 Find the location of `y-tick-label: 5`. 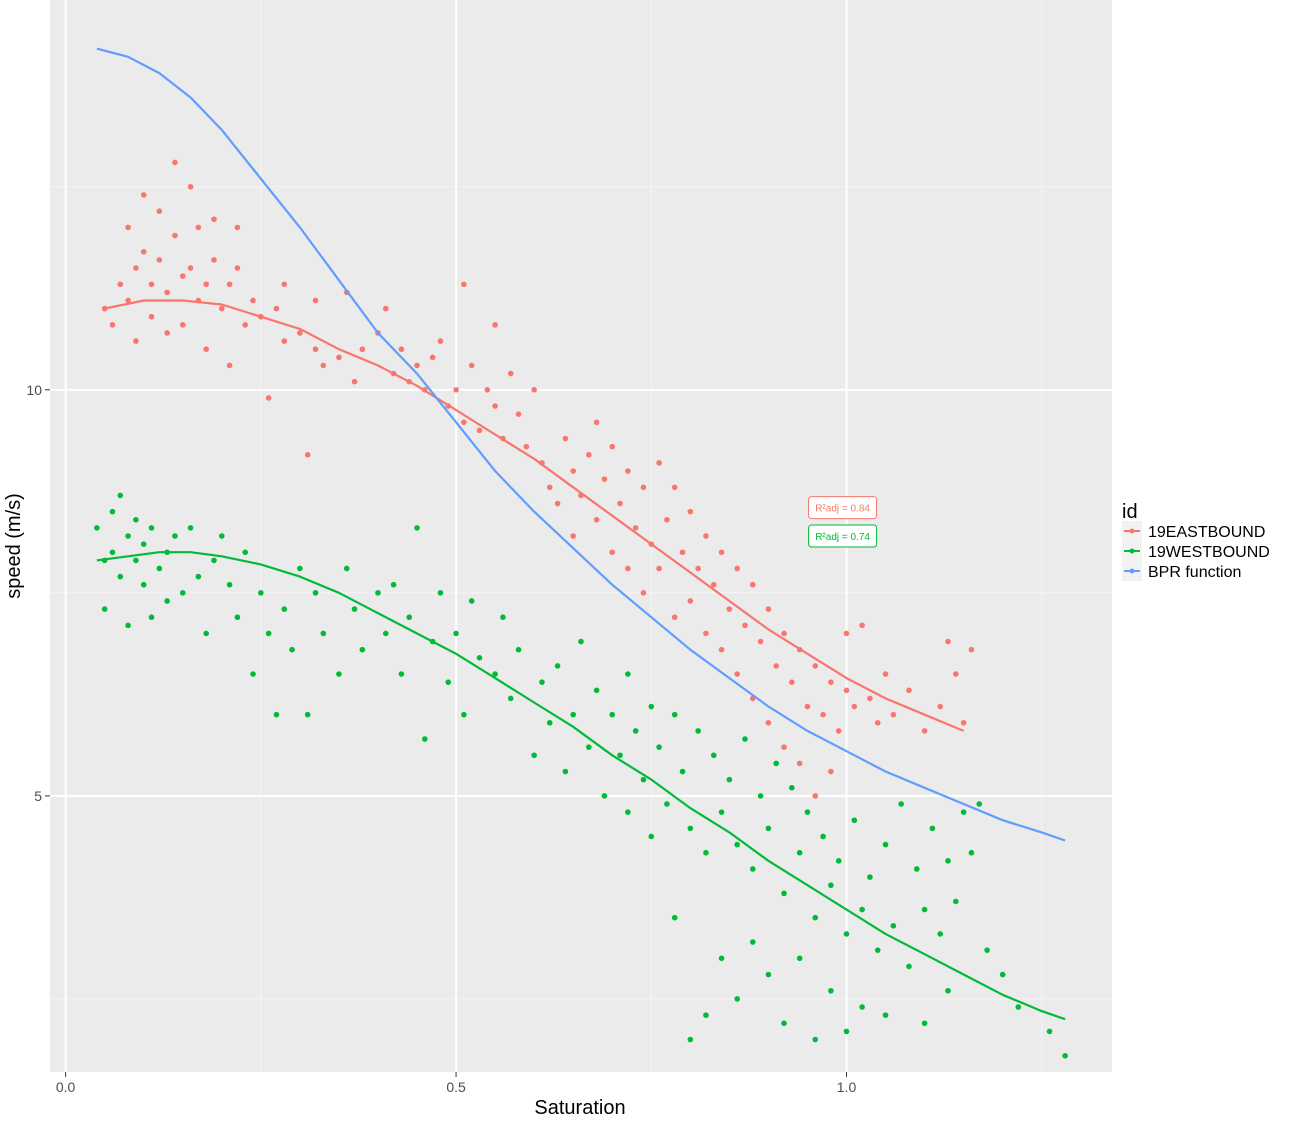

y-tick-label: 5 is located at coordinates (38, 796).